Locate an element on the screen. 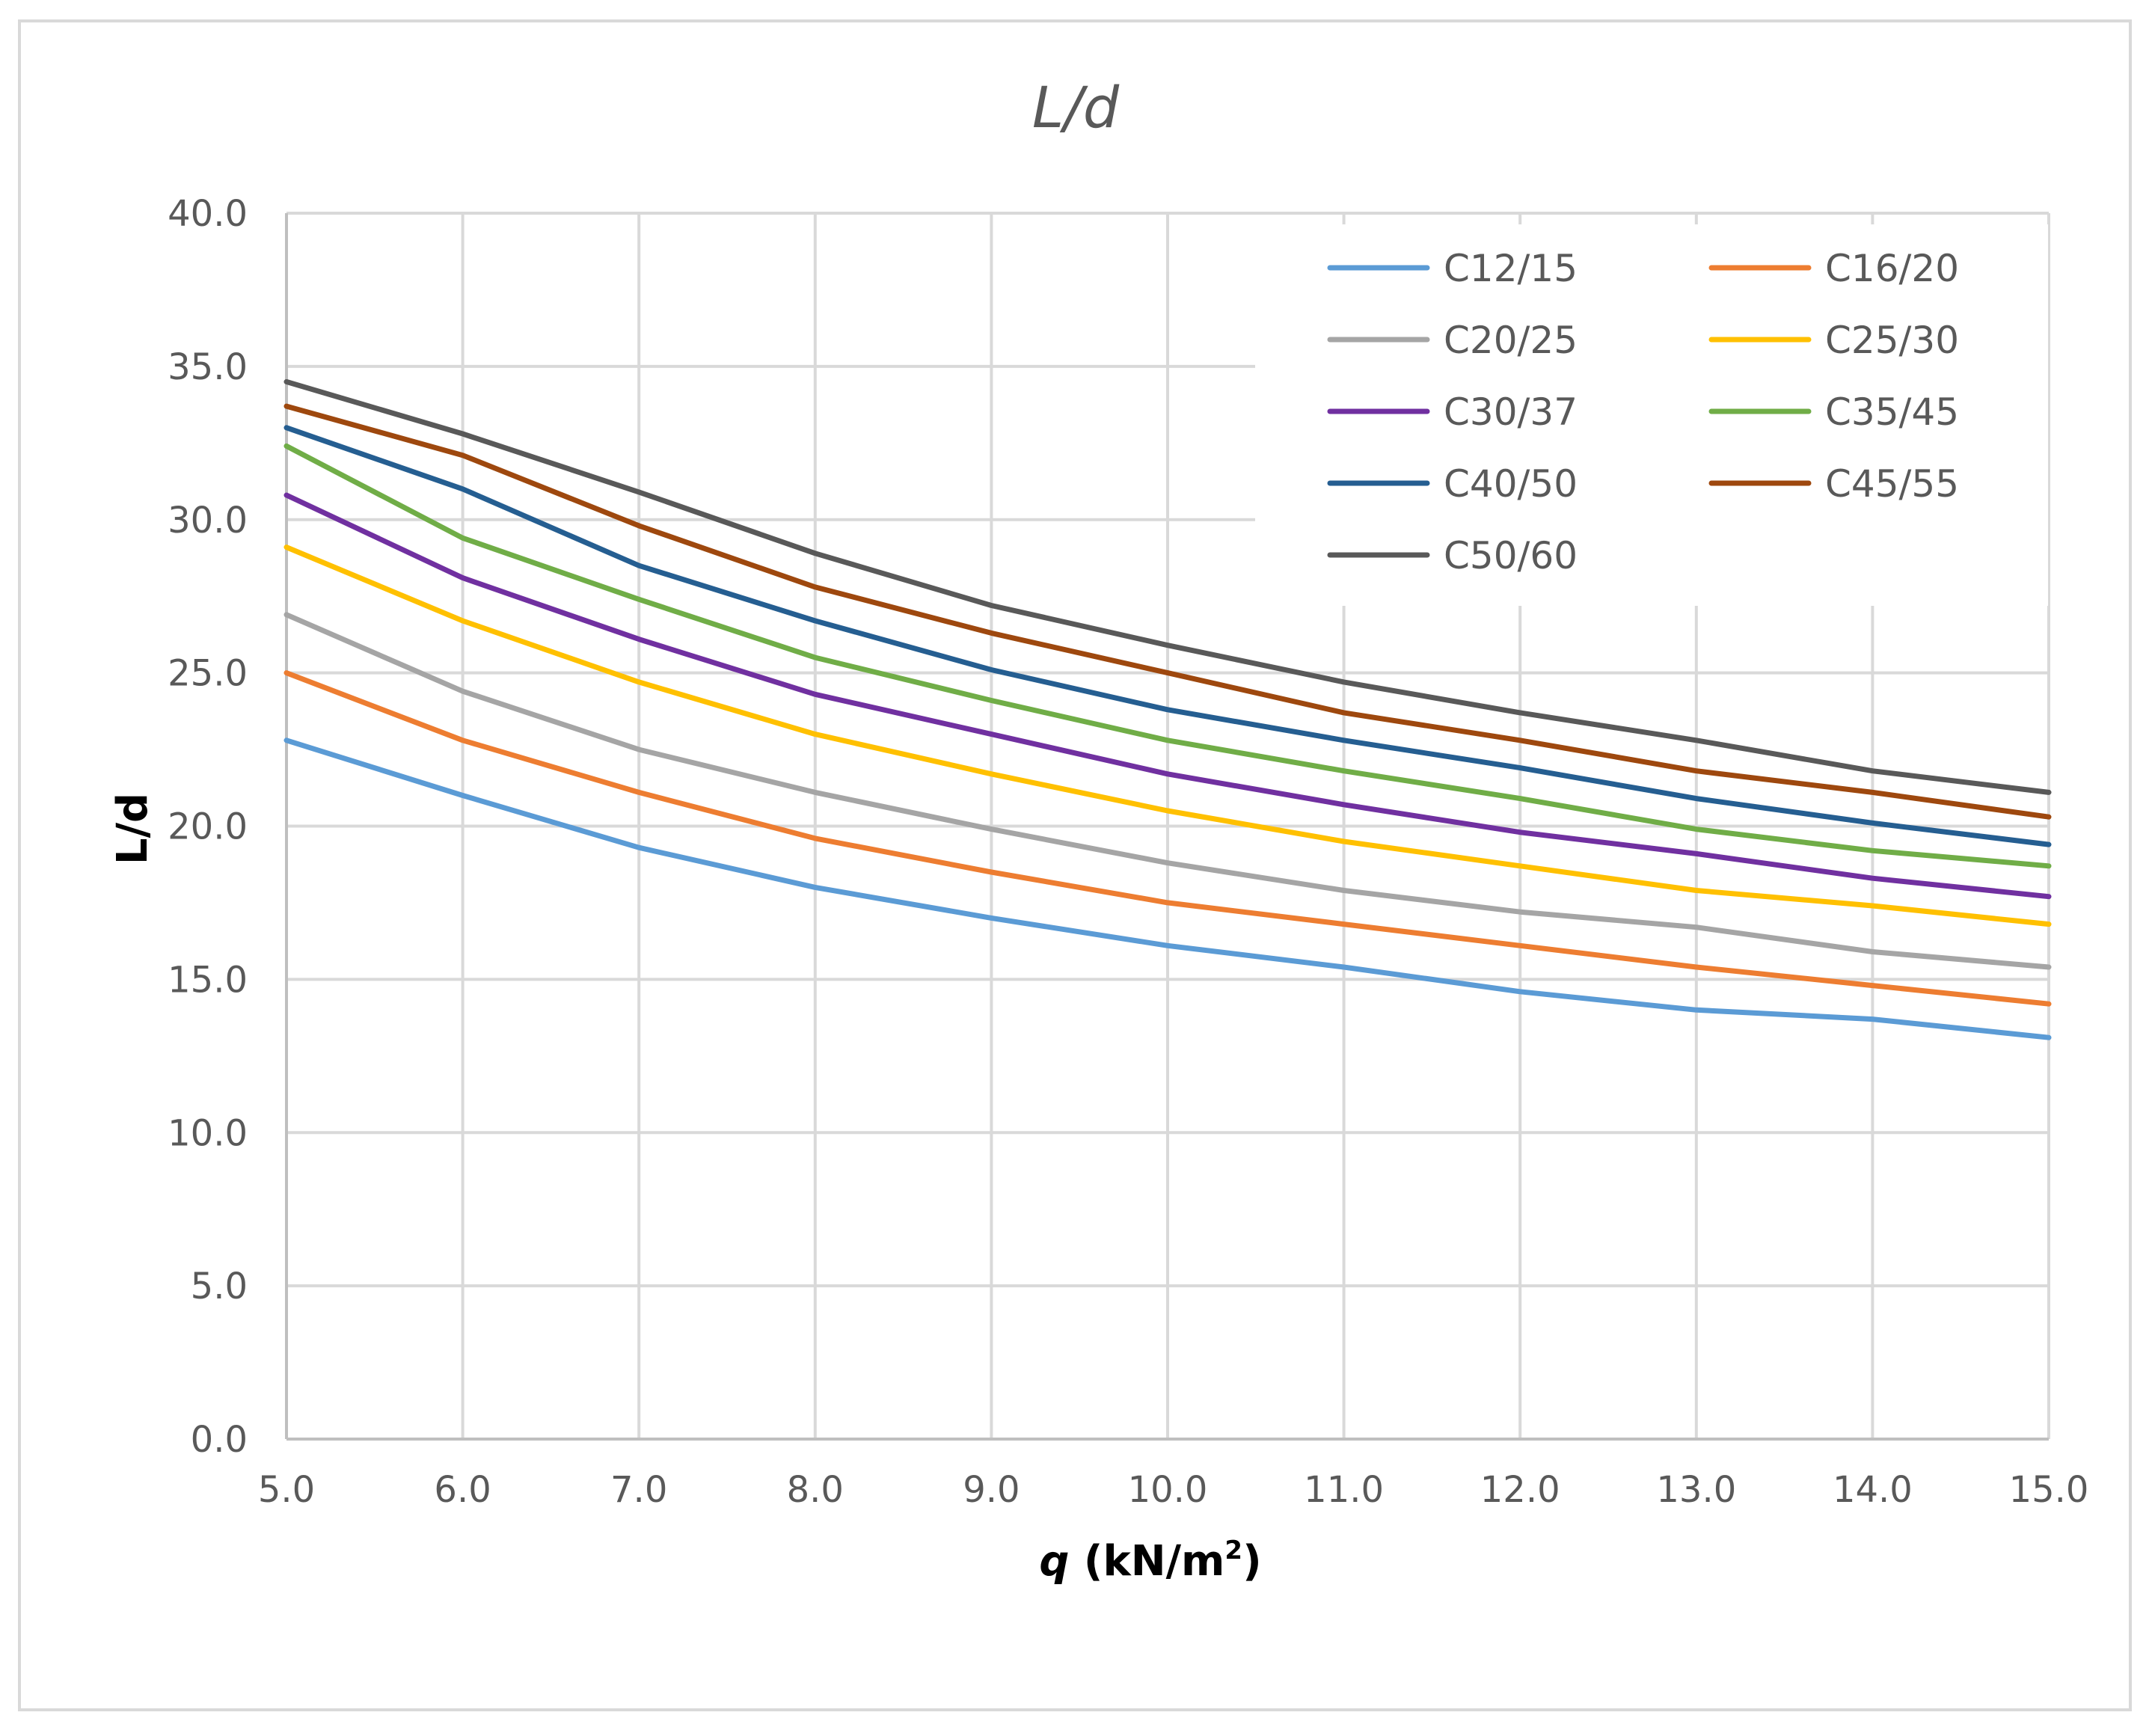 This screenshot has width=2152, height=1736. x-axis-superscript: 2 is located at coordinates (1233, 1550).